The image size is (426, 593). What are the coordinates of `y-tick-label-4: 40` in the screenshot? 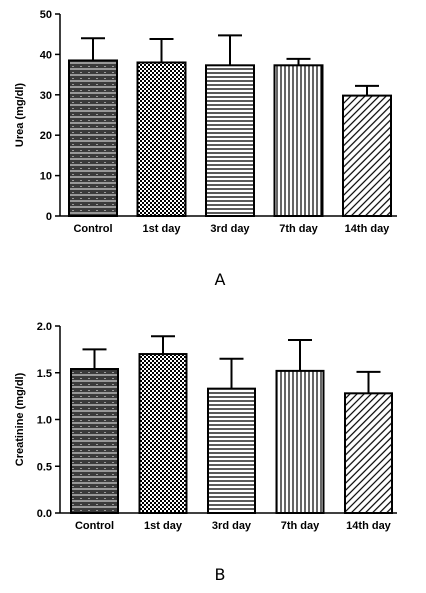 It's located at (46, 55).